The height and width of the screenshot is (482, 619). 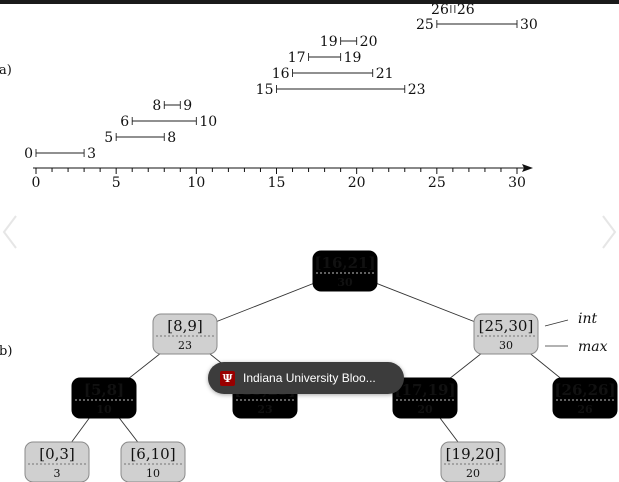 What do you see at coordinates (385, 74) in the screenshot?
I see `interval-high-label: 21` at bounding box center [385, 74].